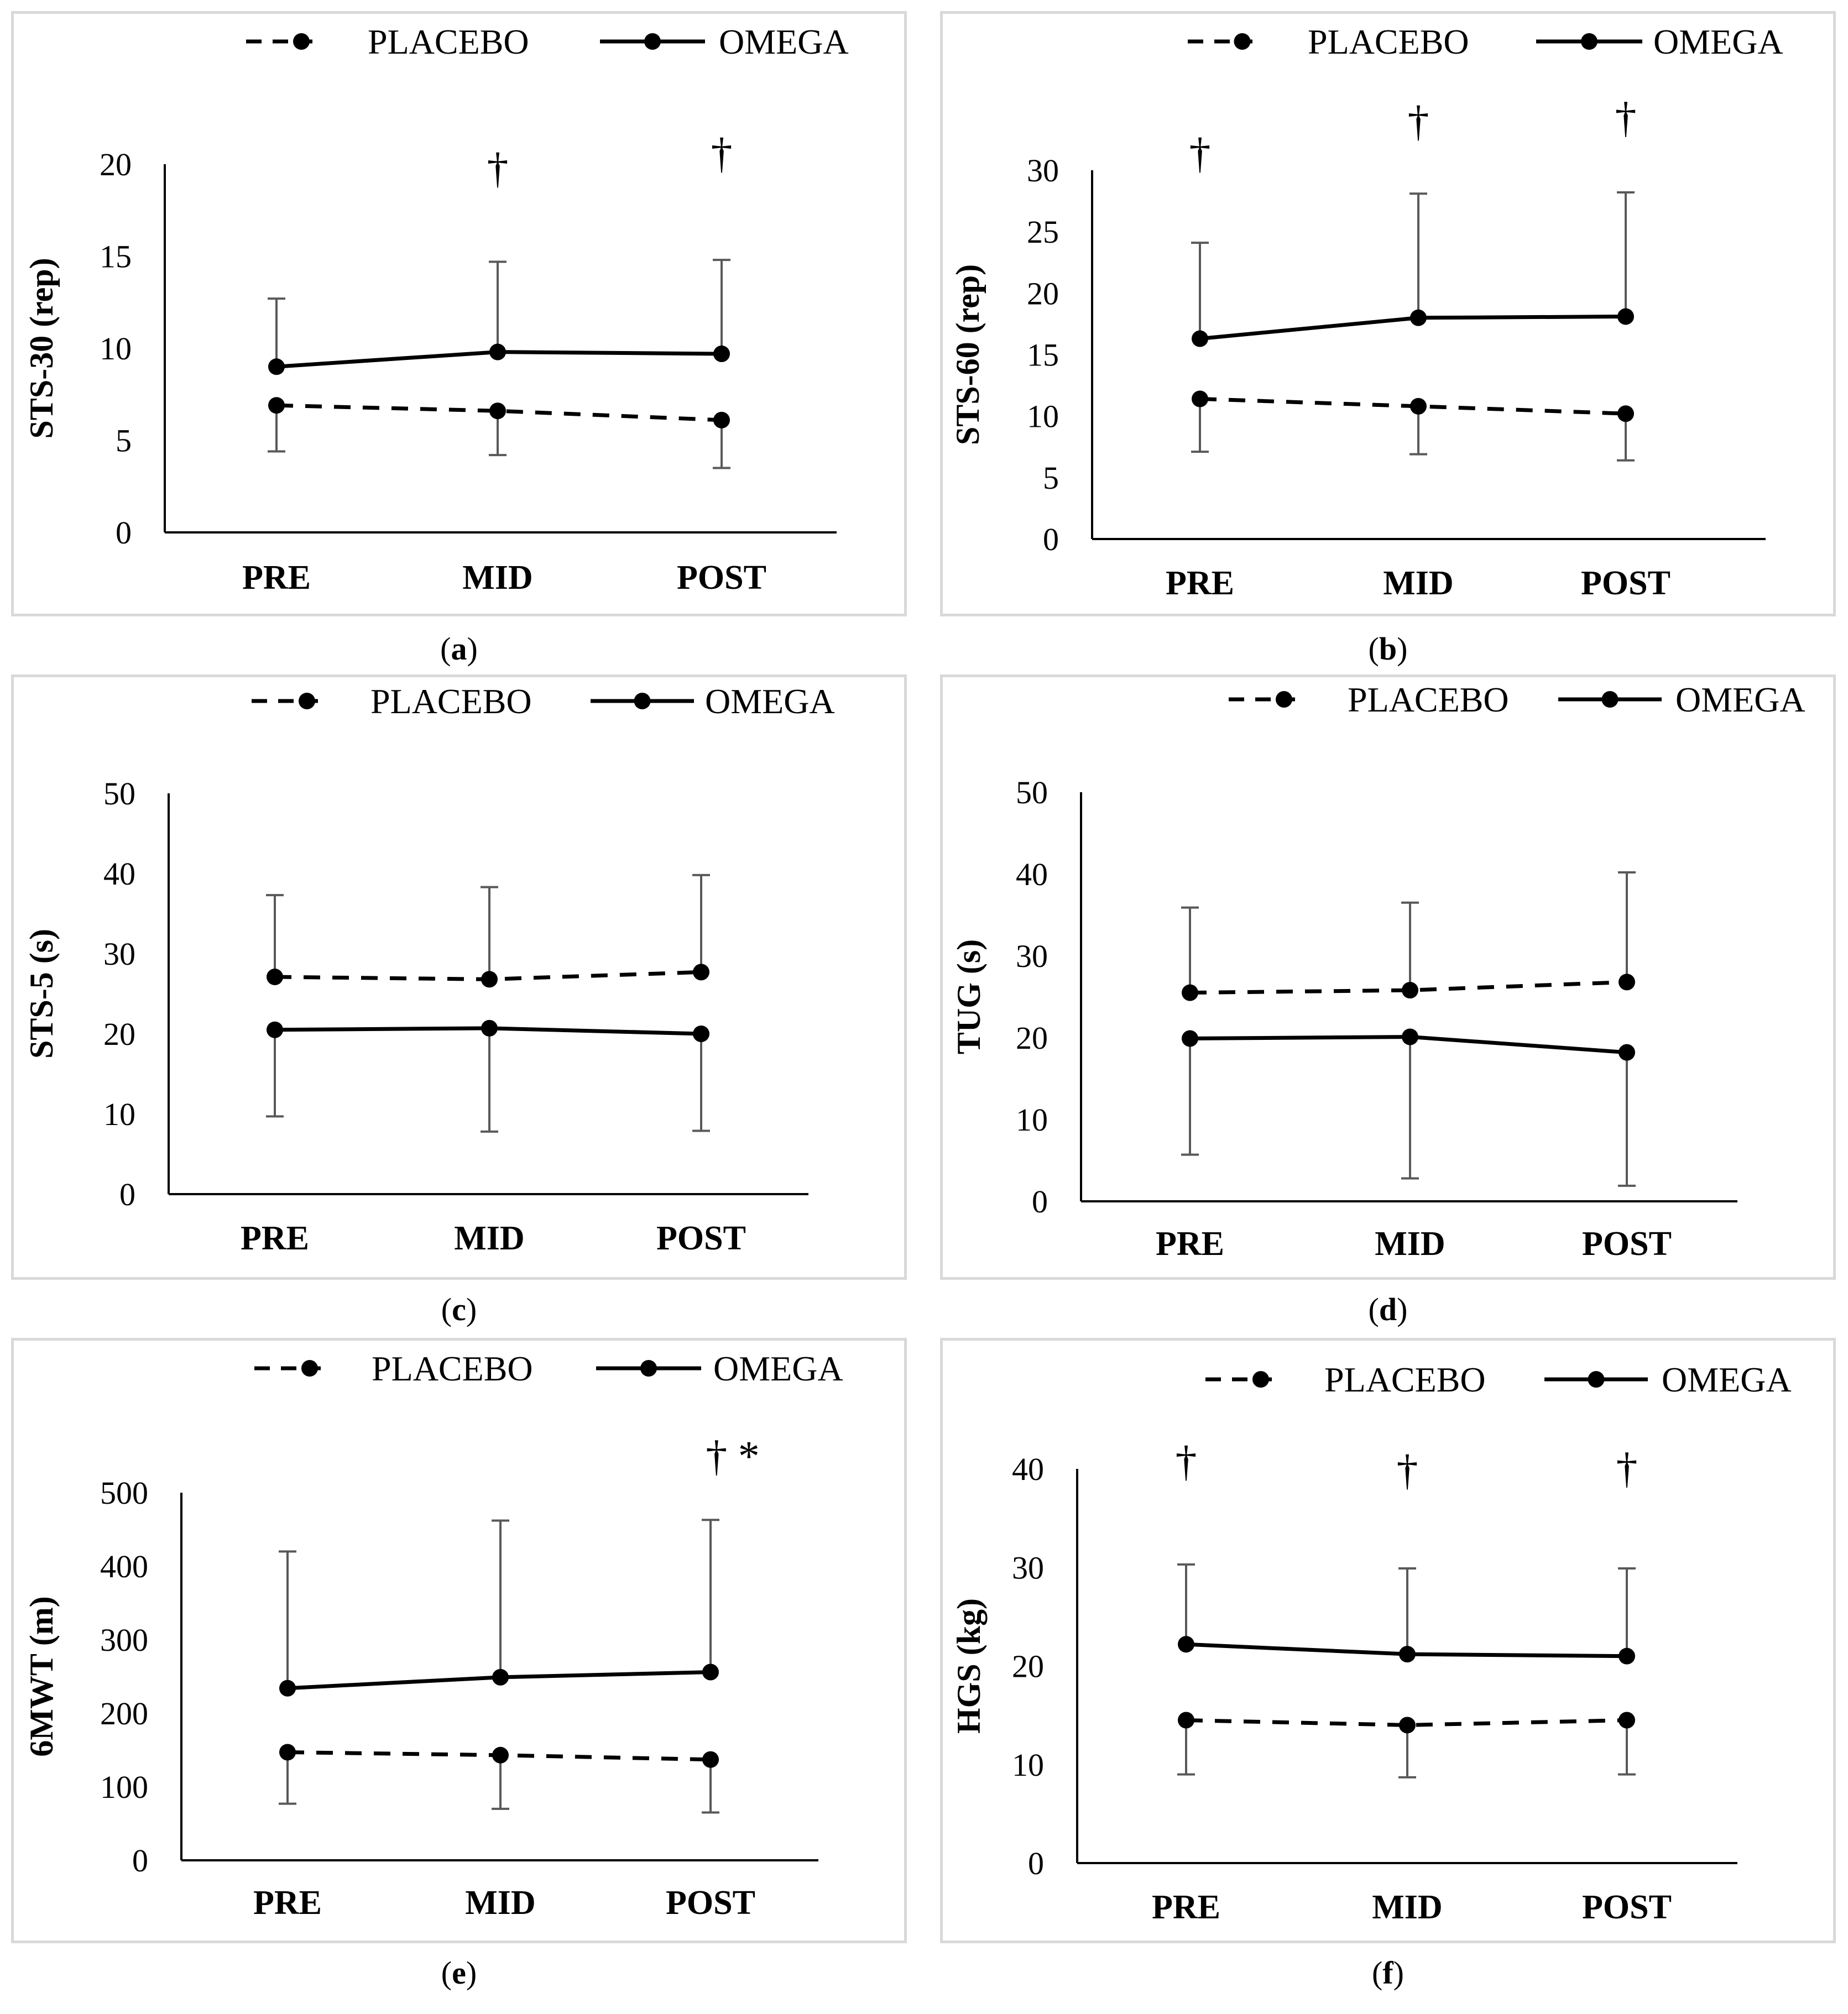  What do you see at coordinates (1378, 971) in the screenshot?
I see `chart-panel-d: 0 10 20 30 40 50 TUG (s) PRE MID POST PLACEBO OMEGA` at bounding box center [1378, 971].